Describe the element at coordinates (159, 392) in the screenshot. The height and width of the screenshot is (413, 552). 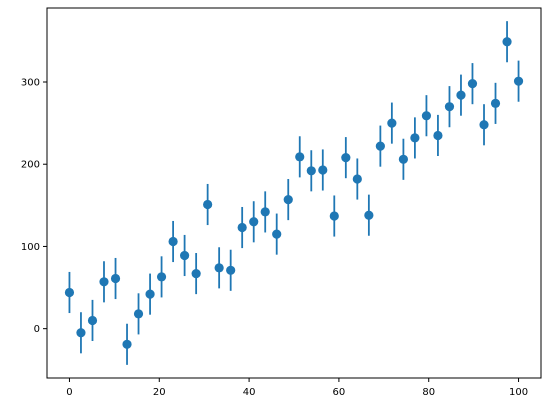
I see `x-tick-label: 20` at that location.